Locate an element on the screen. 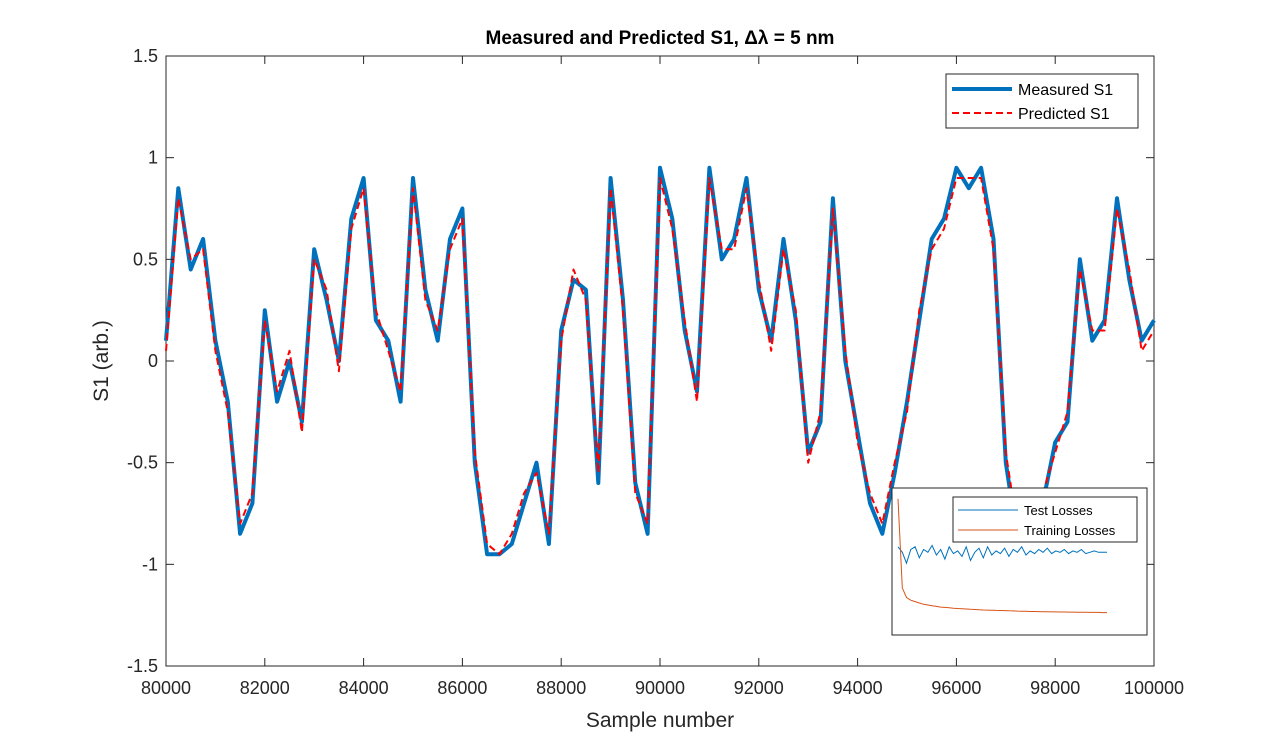 Image resolution: width=1275 pixels, height=750 pixels. inset-legend-label-training: Training Losses is located at coordinates (1070, 530).